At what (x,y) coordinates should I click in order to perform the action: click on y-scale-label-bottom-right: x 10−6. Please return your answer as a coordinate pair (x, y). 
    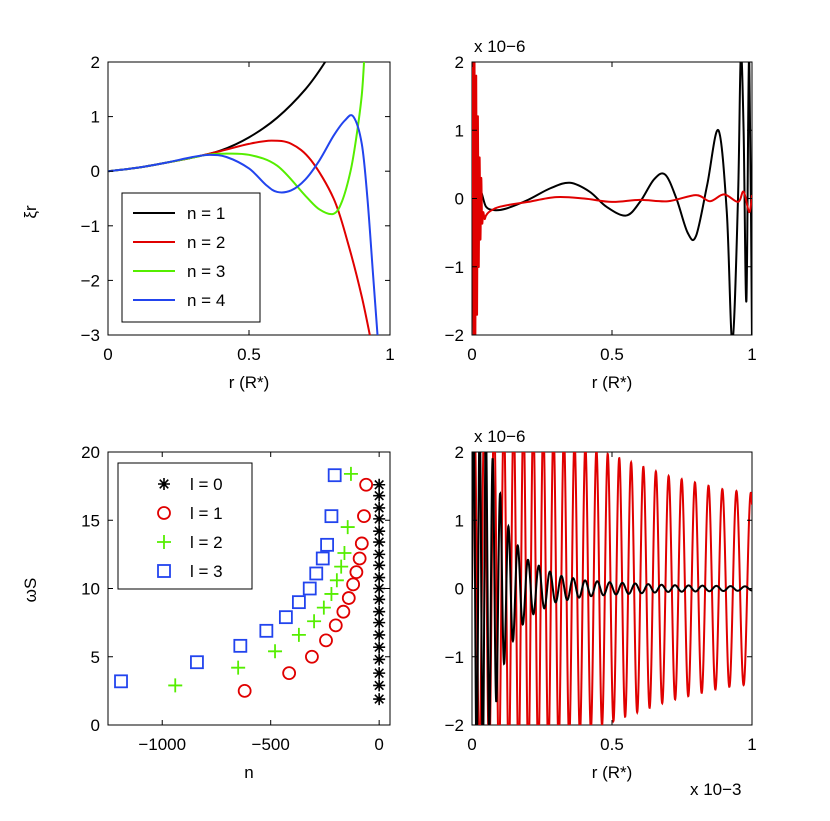
    Looking at the image, I should click on (500, 436).